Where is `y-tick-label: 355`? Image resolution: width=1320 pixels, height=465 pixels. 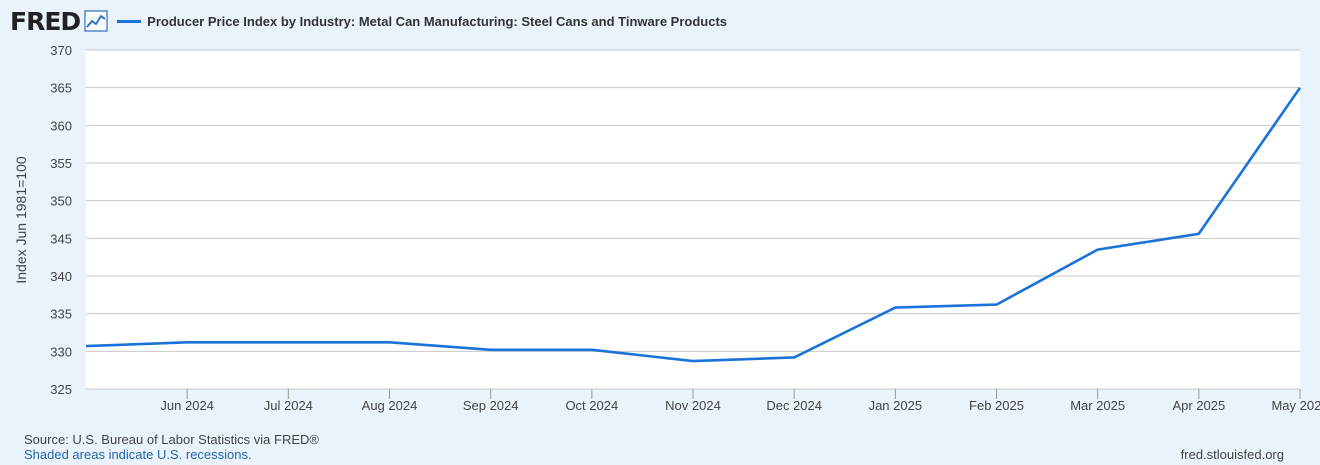 y-tick-label: 355 is located at coordinates (61, 163).